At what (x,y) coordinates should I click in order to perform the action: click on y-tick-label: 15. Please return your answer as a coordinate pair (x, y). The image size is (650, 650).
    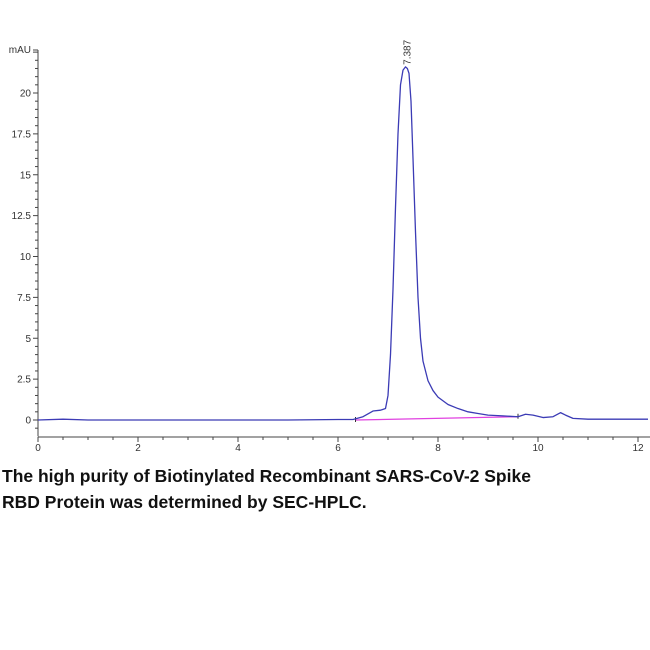
    Looking at the image, I should click on (26, 175).